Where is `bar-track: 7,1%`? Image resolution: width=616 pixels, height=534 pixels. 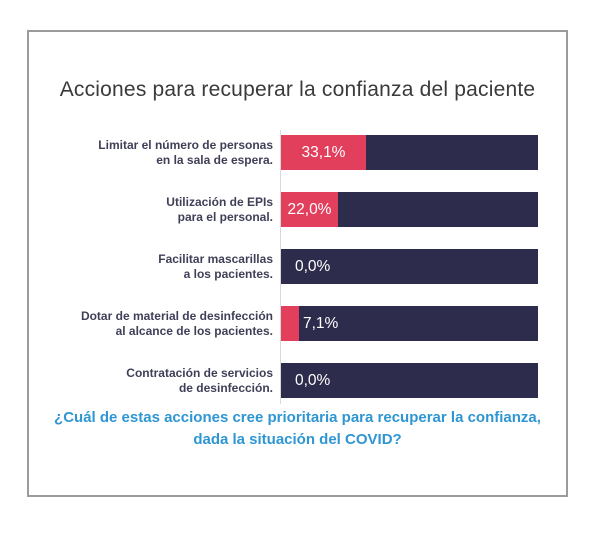 bar-track: 7,1% is located at coordinates (409, 323).